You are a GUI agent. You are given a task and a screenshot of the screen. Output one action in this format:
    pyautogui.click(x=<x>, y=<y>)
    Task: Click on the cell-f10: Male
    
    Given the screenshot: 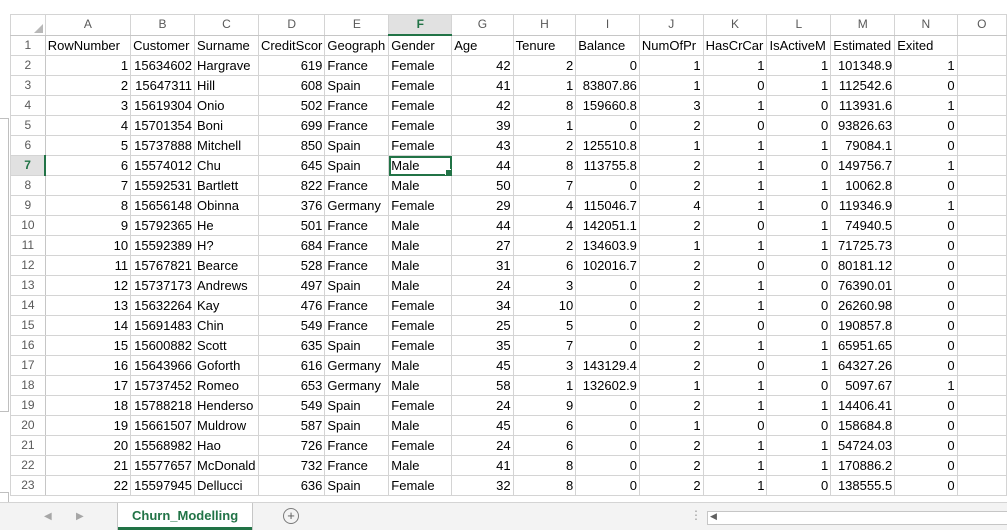 What is the action you would take?
    pyautogui.click(x=420, y=225)
    